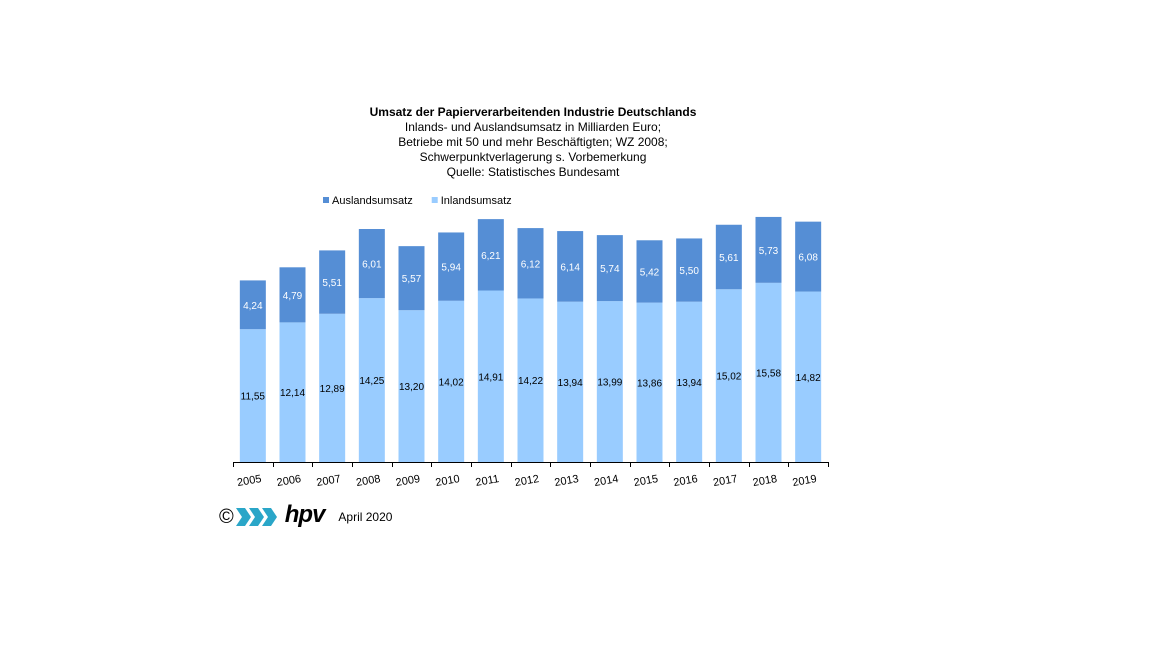 Image resolution: width=1152 pixels, height=648 pixels. I want to click on data-label-auslandsumsatz-2011: 6,21, so click(491, 256).